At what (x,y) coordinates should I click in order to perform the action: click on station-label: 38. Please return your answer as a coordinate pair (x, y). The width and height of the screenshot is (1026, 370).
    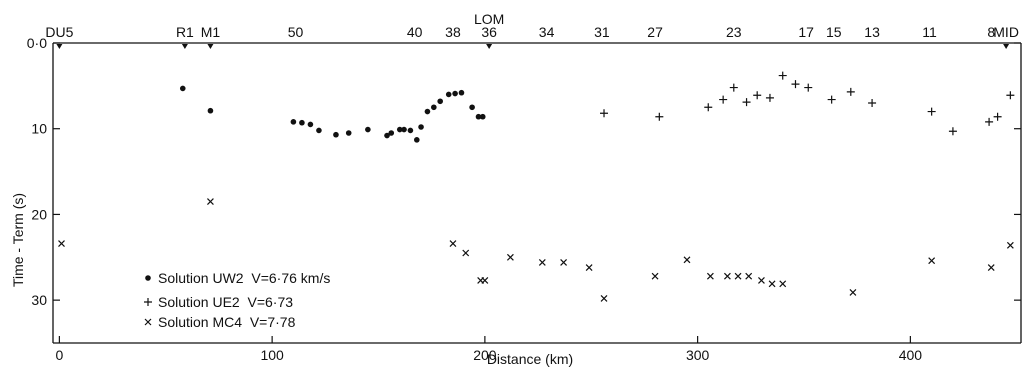
    Looking at the image, I should click on (453, 32).